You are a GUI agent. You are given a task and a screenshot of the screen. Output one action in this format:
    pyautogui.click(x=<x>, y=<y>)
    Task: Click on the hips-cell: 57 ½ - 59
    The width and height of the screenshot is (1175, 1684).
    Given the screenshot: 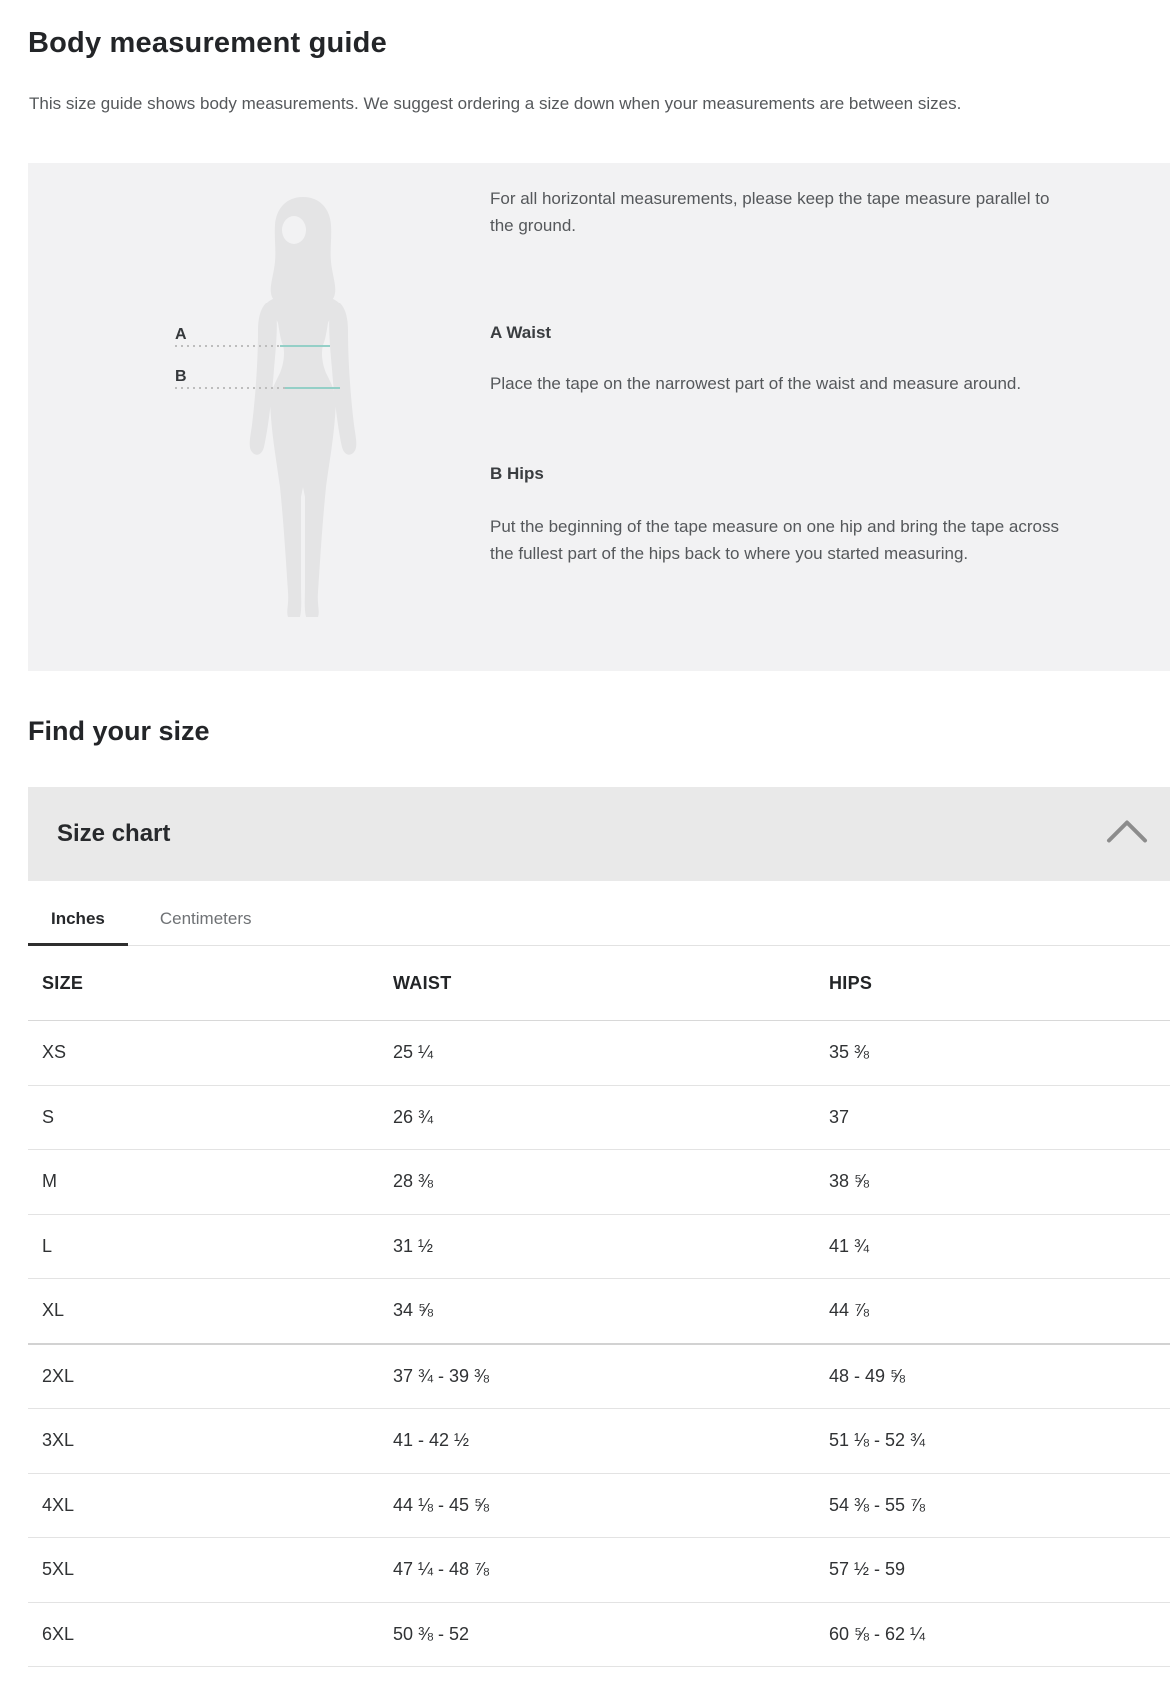 What is the action you would take?
    pyautogui.click(x=867, y=1569)
    